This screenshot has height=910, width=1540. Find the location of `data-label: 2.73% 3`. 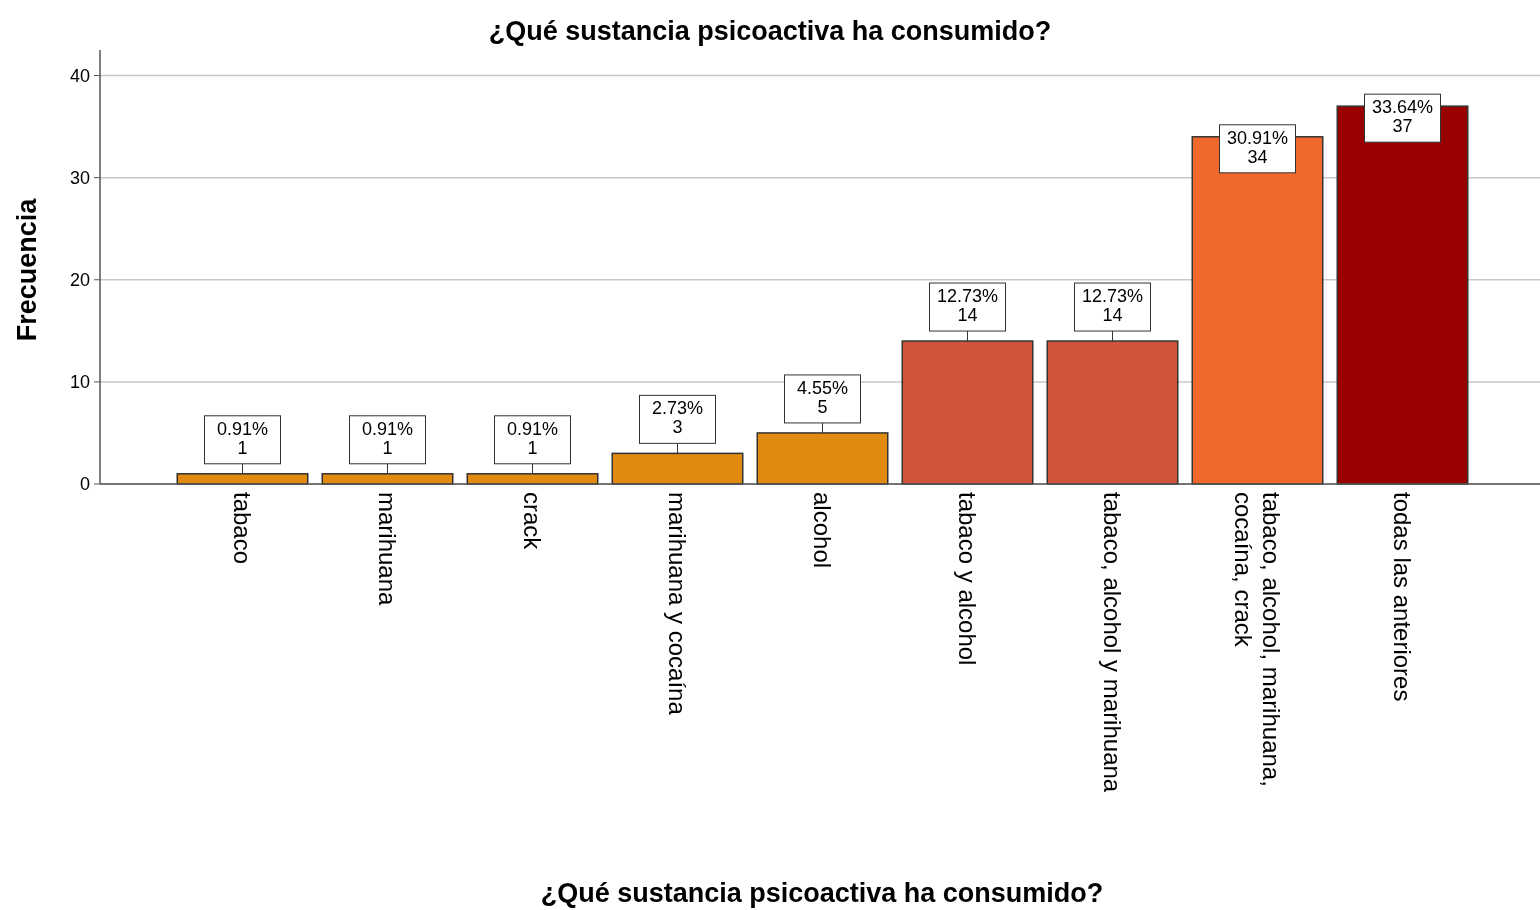

data-label: 2.73% 3 is located at coordinates (677, 418).